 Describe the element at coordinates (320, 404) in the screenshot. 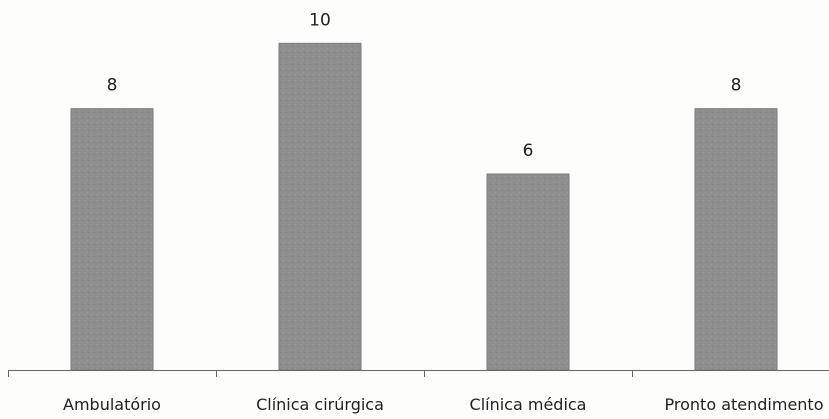

I see `category-label-1: Clínica cirúrgica` at that location.